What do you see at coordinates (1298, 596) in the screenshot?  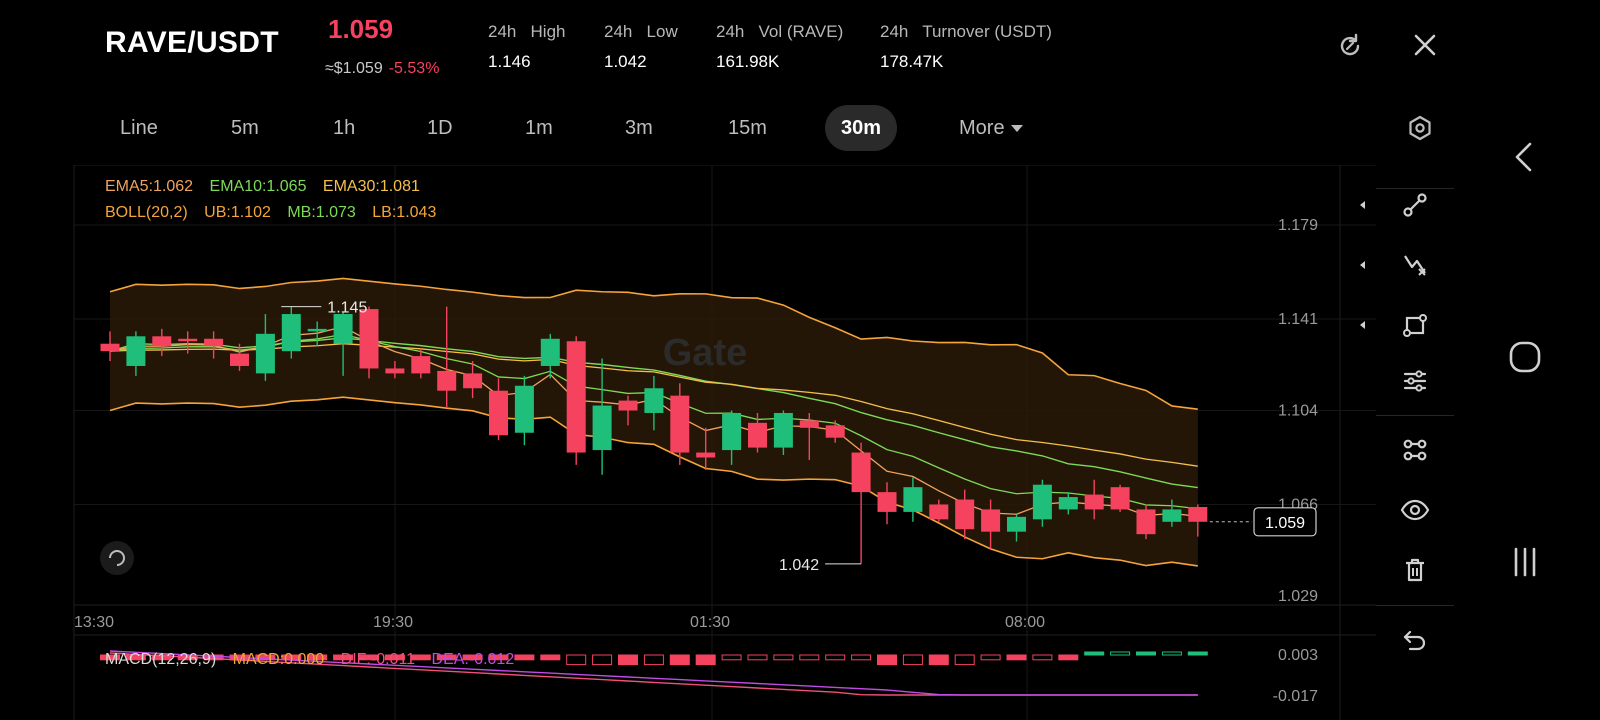 I see `y-axis-label: 1.029` at bounding box center [1298, 596].